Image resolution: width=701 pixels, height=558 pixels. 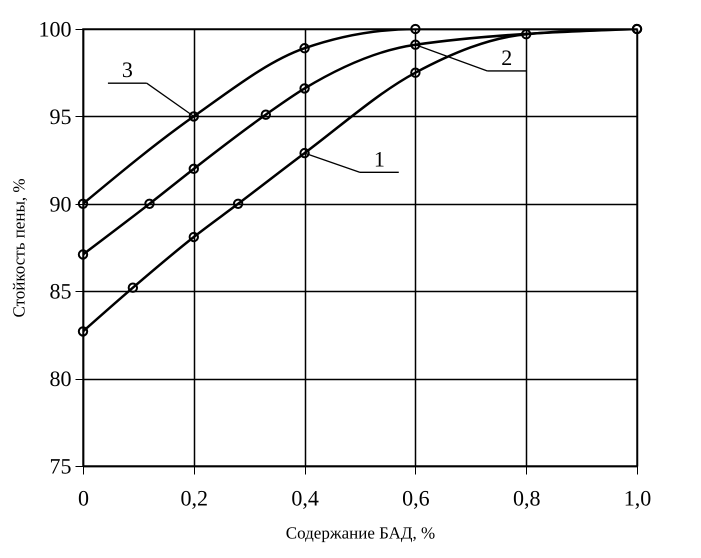 I want to click on y-tick-label: 80, so click(x=61, y=379).